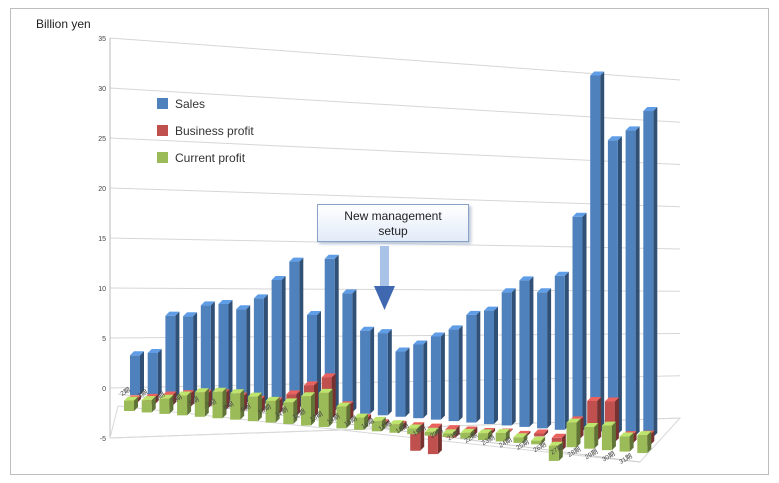 This screenshot has height=483, width=779. I want to click on bar-business-profit, so click(541, 433).